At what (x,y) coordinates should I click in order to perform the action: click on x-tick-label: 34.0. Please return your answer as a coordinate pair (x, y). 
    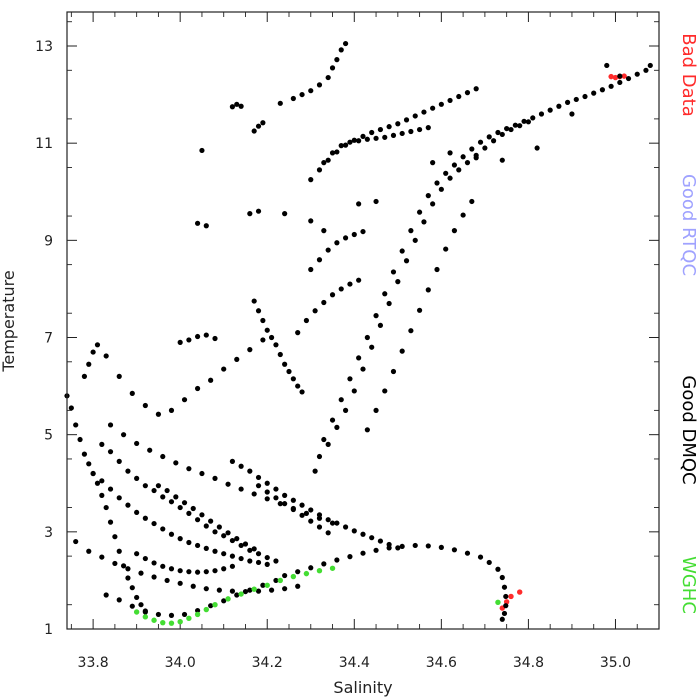
    Looking at the image, I should click on (180, 663).